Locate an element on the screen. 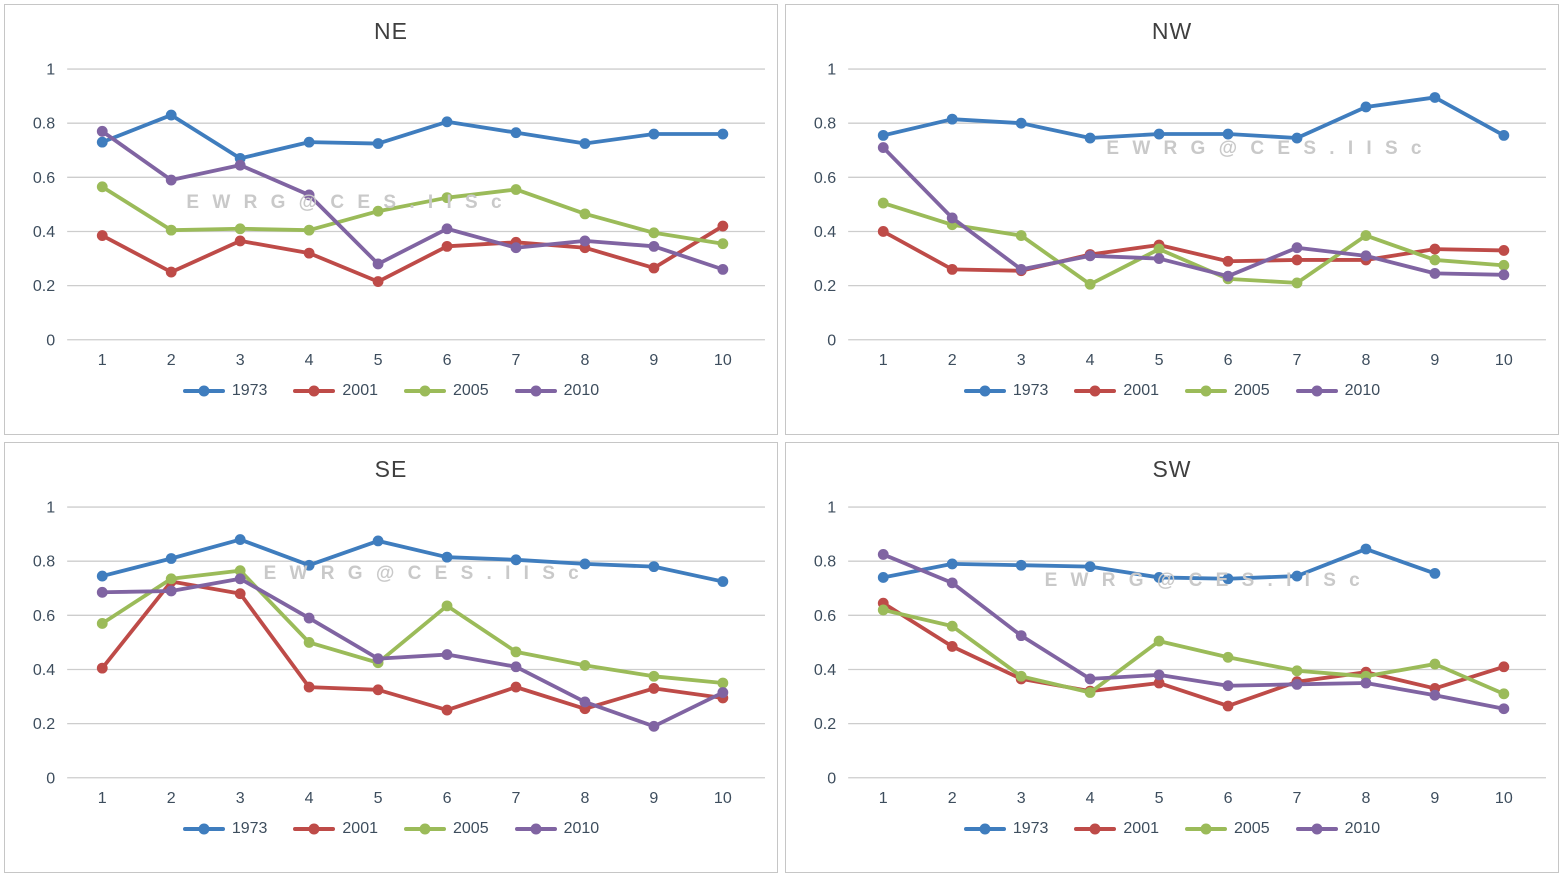 The image size is (1563, 877). chart-legend-se: 1973 2001 2005 2010 is located at coordinates (391, 829).